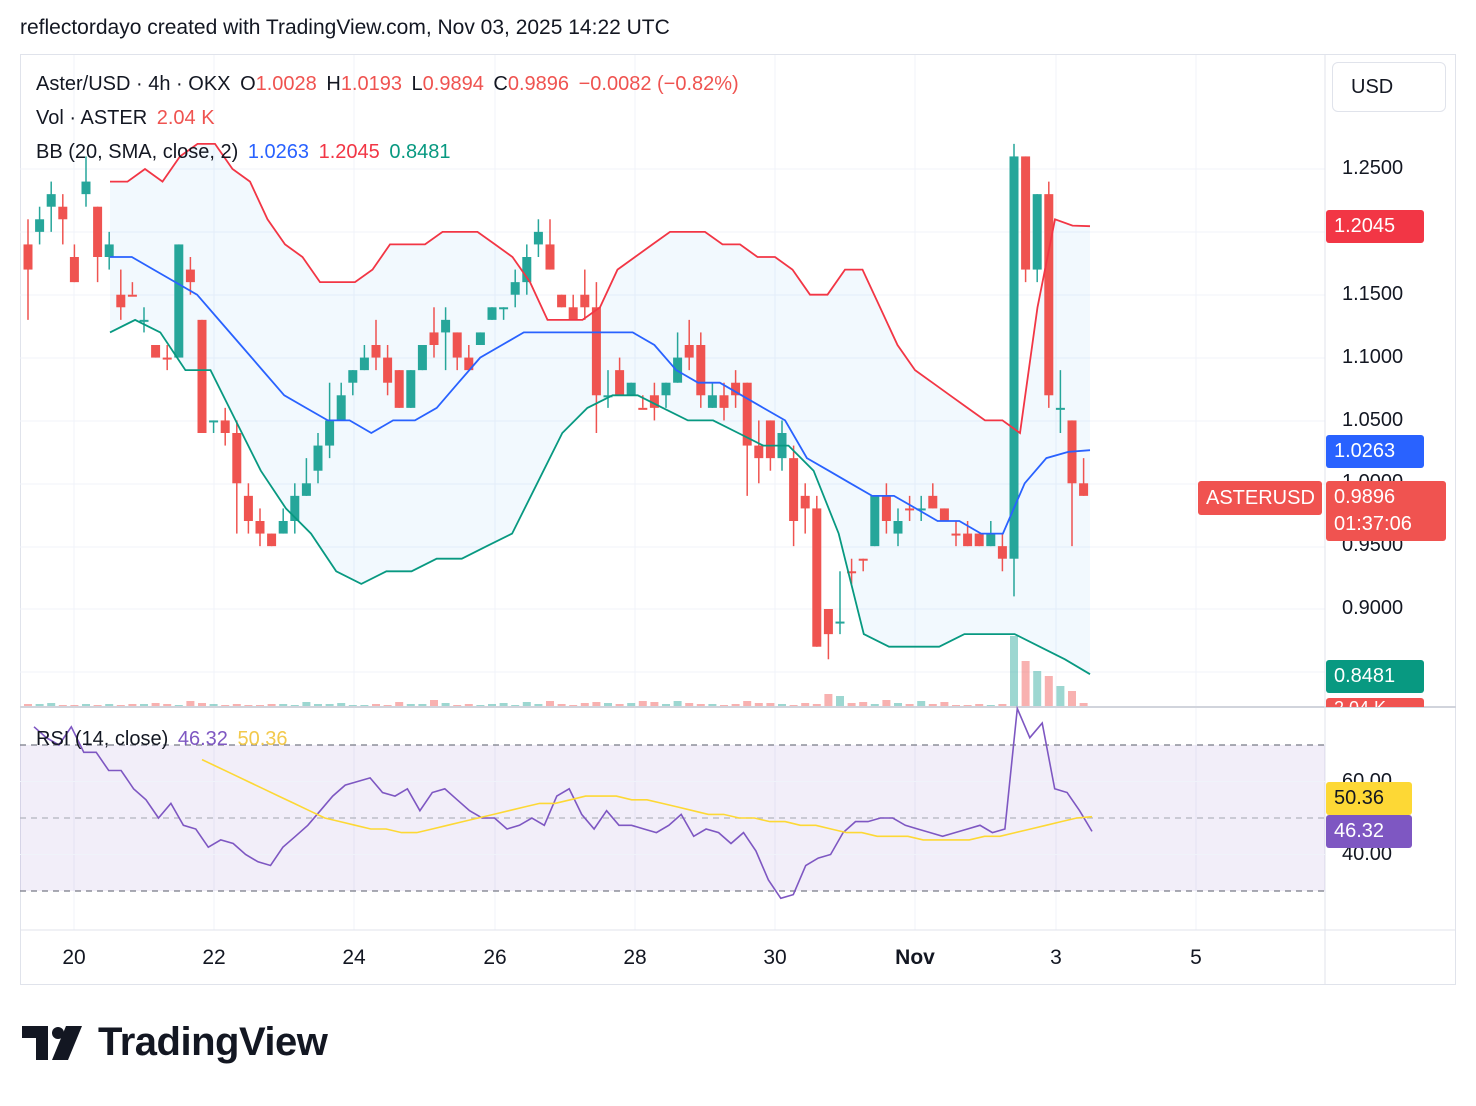  What do you see at coordinates (658, 84) in the screenshot?
I see `change-value: −0.0082 (−0.82%)` at bounding box center [658, 84].